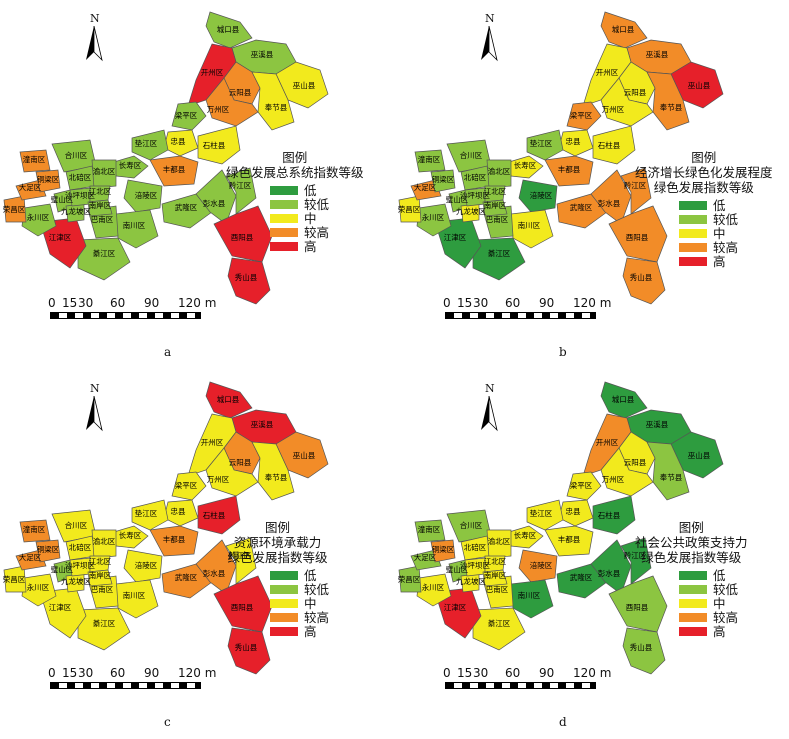 The height and width of the screenshot is (739, 789). I want to click on district-label: 永川区, so click(38, 587).